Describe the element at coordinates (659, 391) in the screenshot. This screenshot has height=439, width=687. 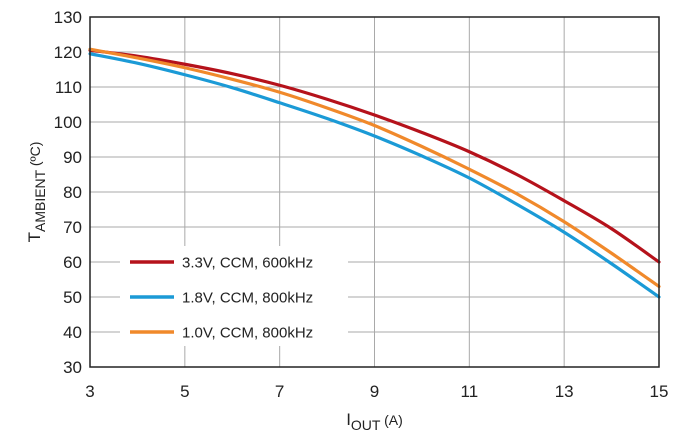
I see `x-tick-label: 15` at that location.